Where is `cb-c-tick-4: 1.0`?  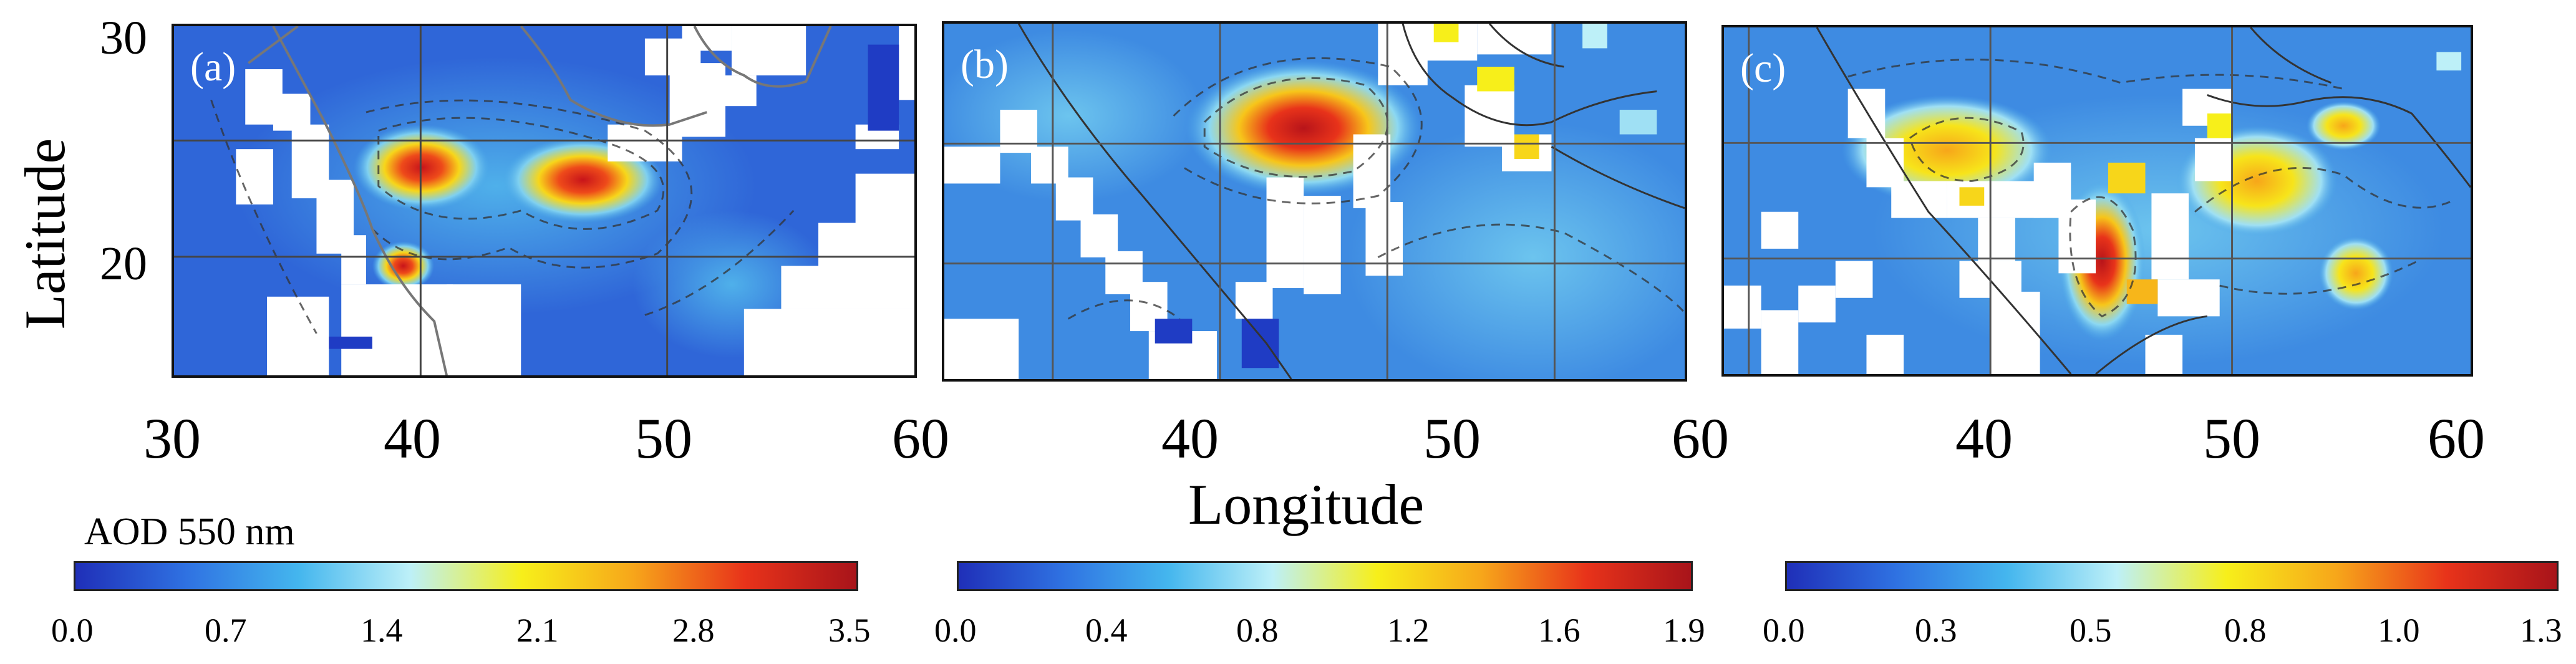
cb-c-tick-4: 1.0 is located at coordinates (2399, 630).